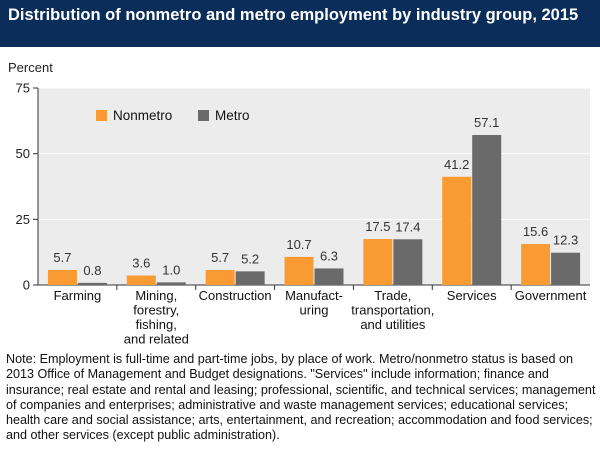 The height and width of the screenshot is (462, 600). I want to click on legend-label: Nonmetro, so click(142, 115).